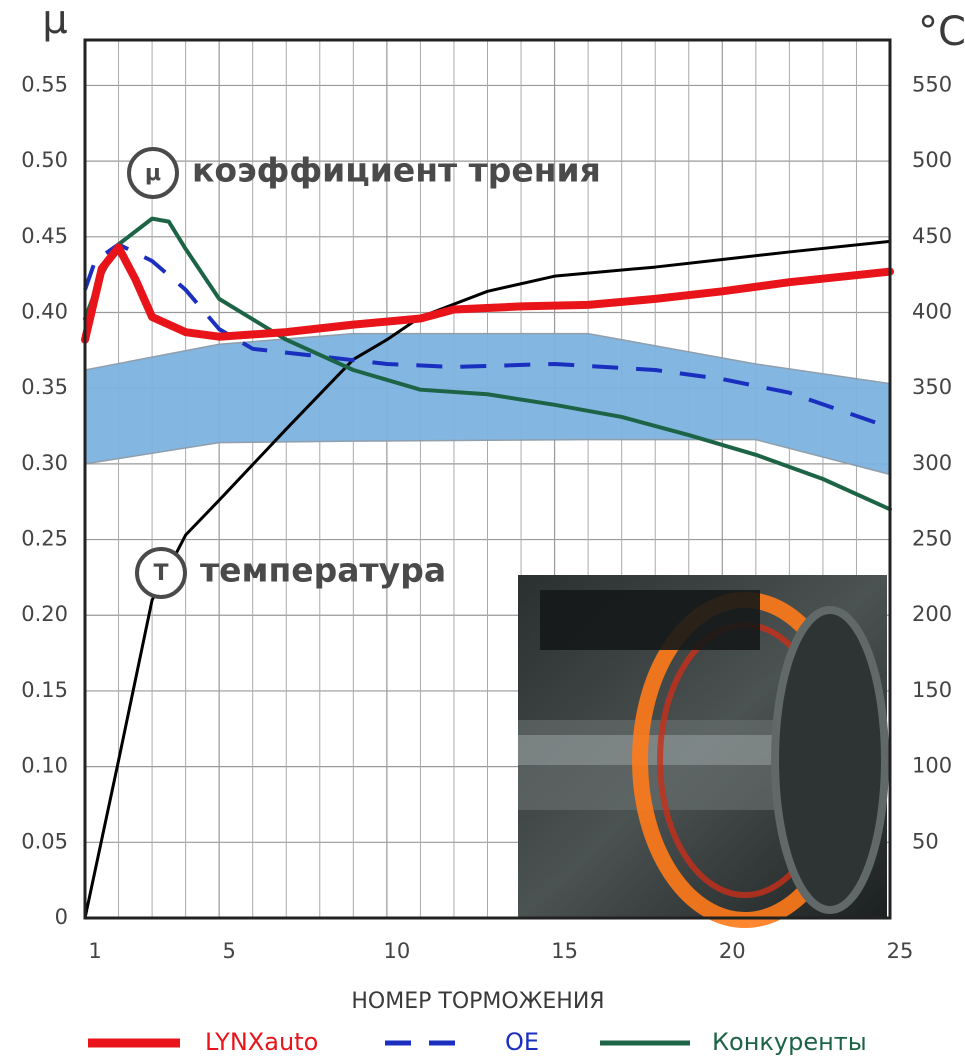 The width and height of the screenshot is (965, 1061). What do you see at coordinates (732, 951) in the screenshot?
I see `x-tick-label: 20` at bounding box center [732, 951].